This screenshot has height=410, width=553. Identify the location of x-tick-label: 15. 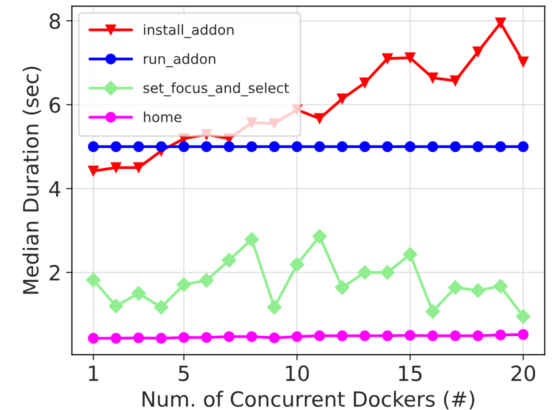
(410, 374).